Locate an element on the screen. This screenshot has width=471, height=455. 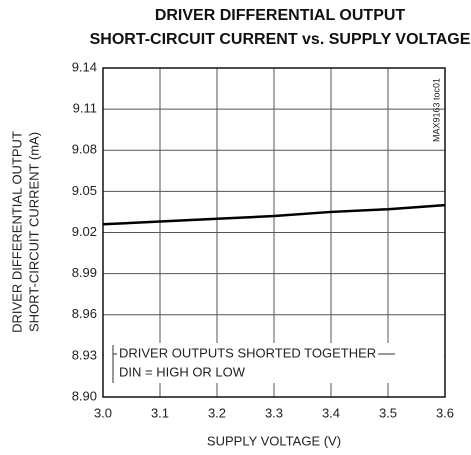
x-tick-label: 3.6 is located at coordinates (445, 412).